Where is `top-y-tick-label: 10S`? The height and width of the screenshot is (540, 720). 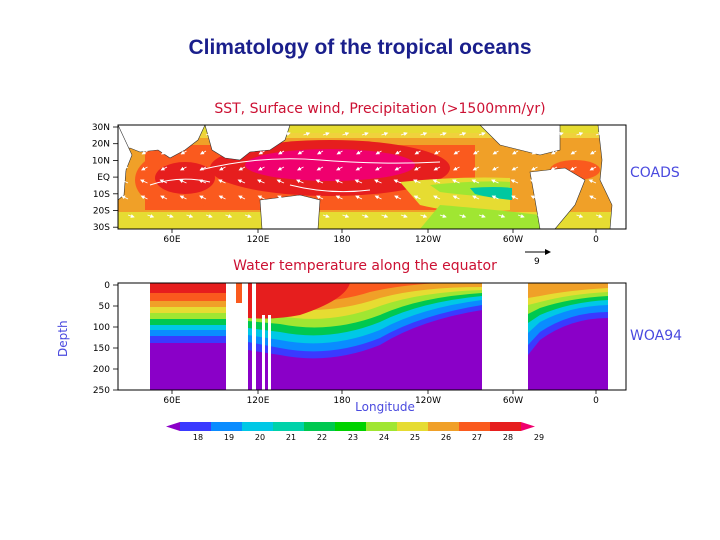
top-y-tick-label: 10S is located at coordinates (101, 195).